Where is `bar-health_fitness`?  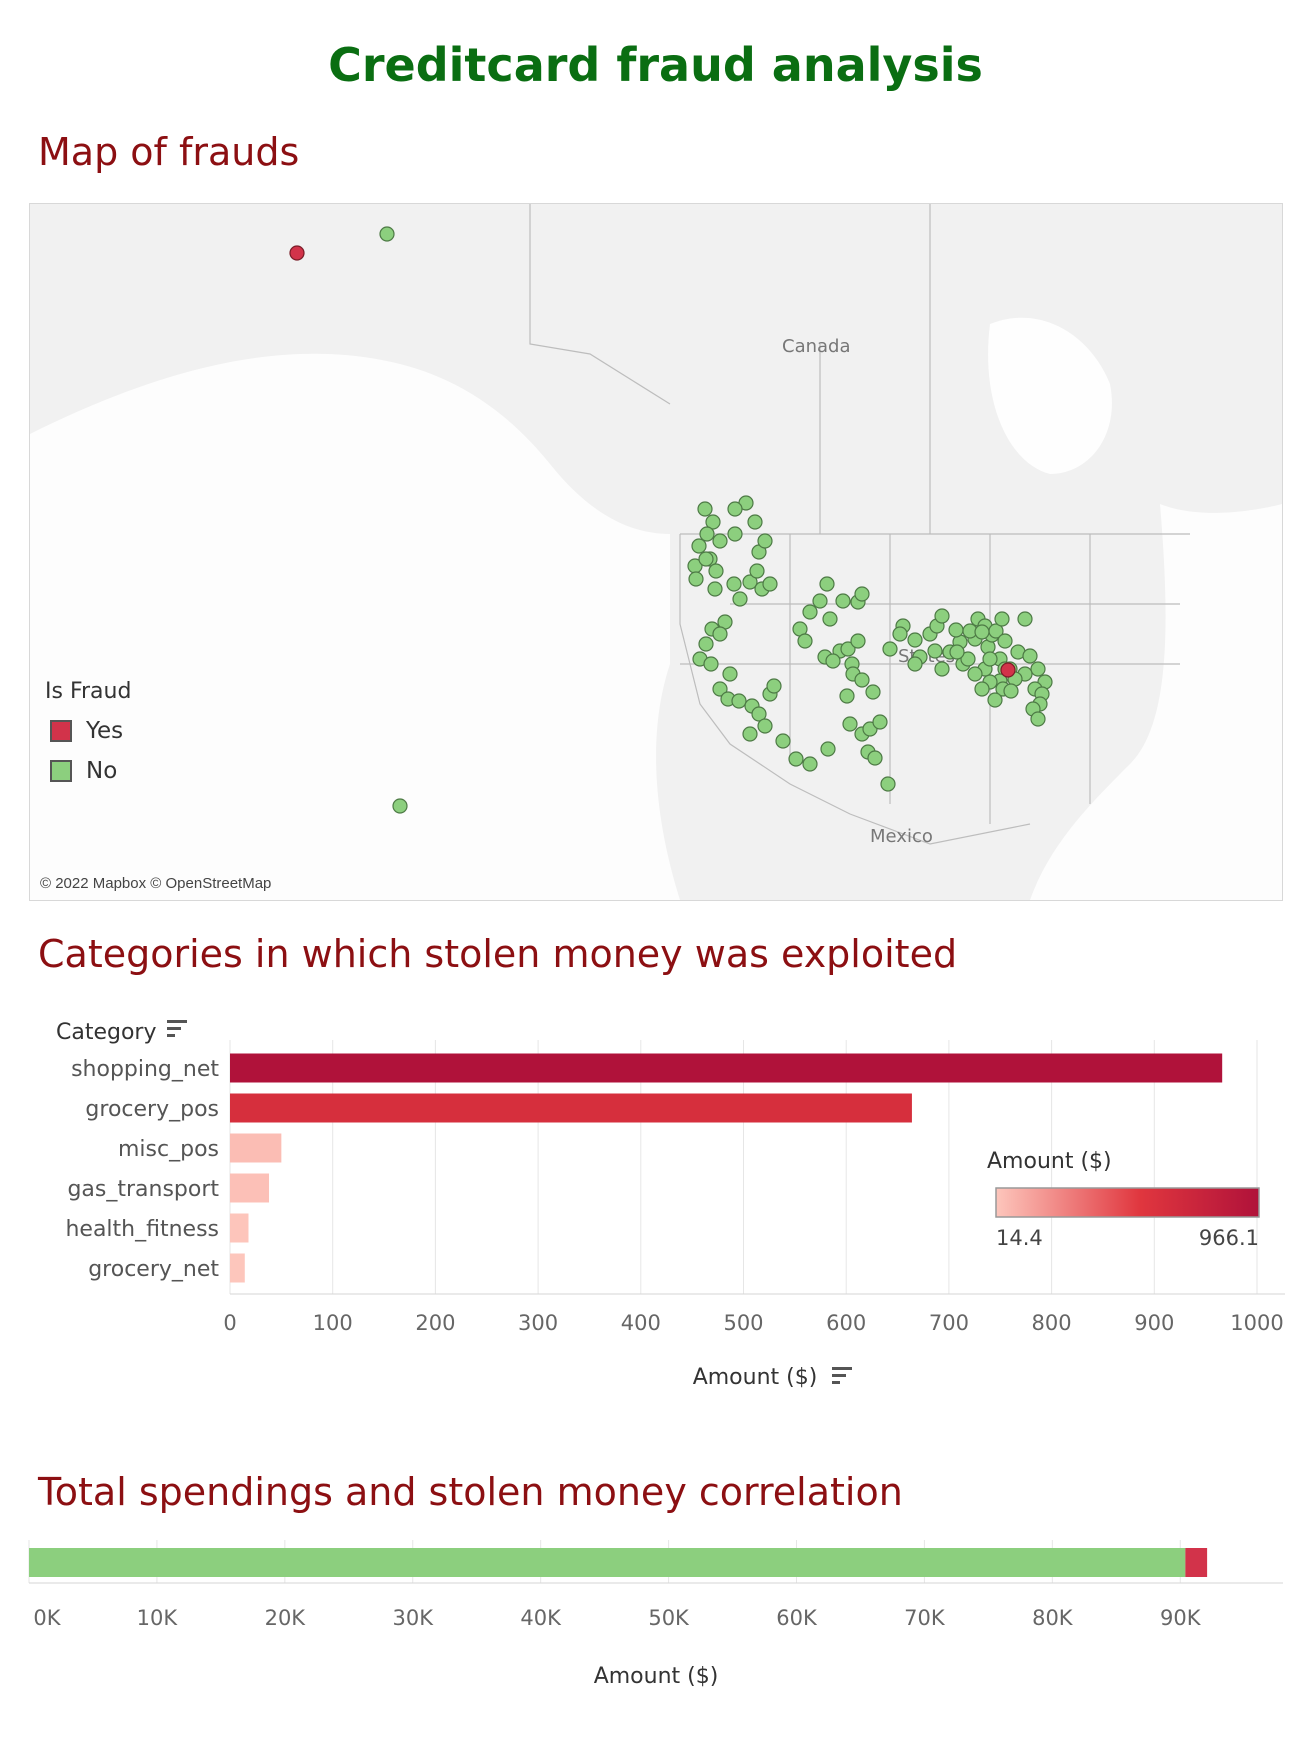 bar-health_fitness is located at coordinates (239, 1228).